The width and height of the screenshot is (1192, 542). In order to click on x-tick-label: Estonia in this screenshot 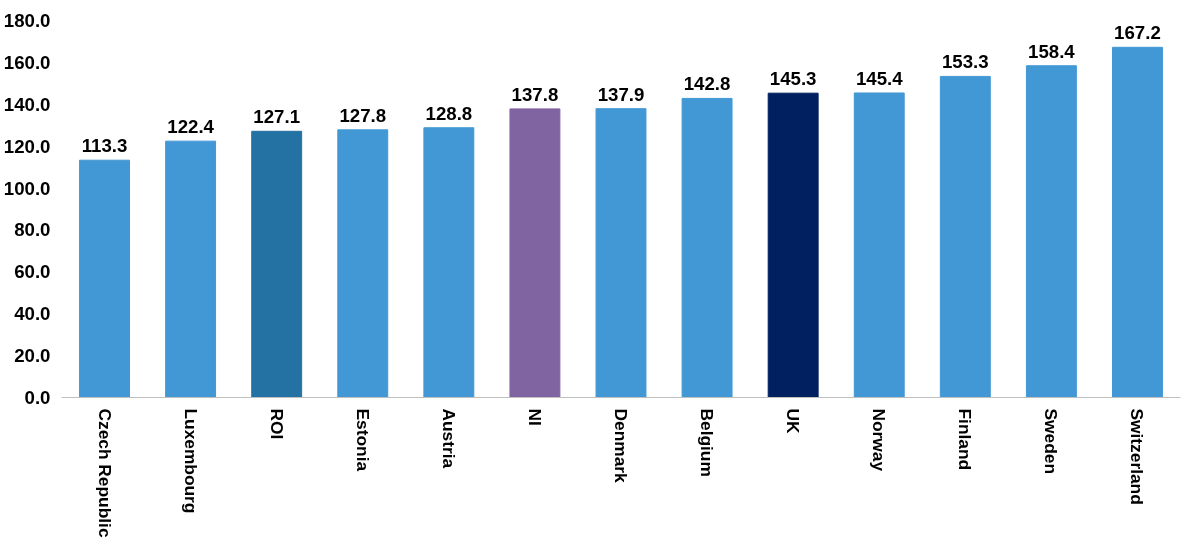, I will do `click(362, 440)`.